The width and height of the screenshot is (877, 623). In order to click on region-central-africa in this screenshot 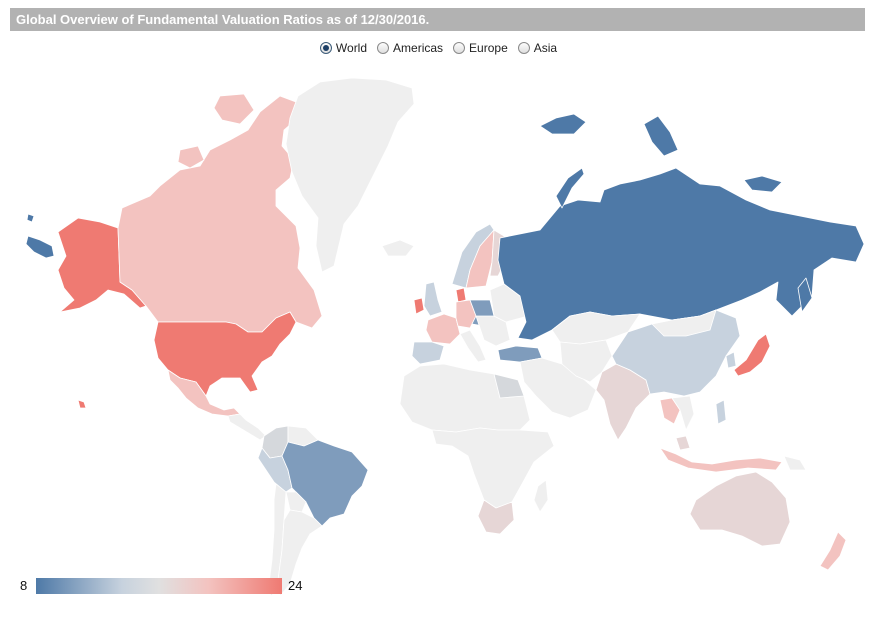, I will do `click(493, 468)`.